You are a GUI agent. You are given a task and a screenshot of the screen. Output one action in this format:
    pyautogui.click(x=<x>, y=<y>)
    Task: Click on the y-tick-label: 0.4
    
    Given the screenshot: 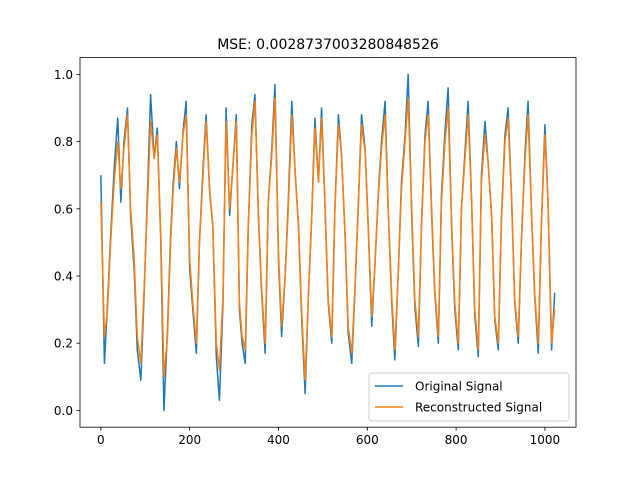 What is the action you would take?
    pyautogui.click(x=63, y=277)
    